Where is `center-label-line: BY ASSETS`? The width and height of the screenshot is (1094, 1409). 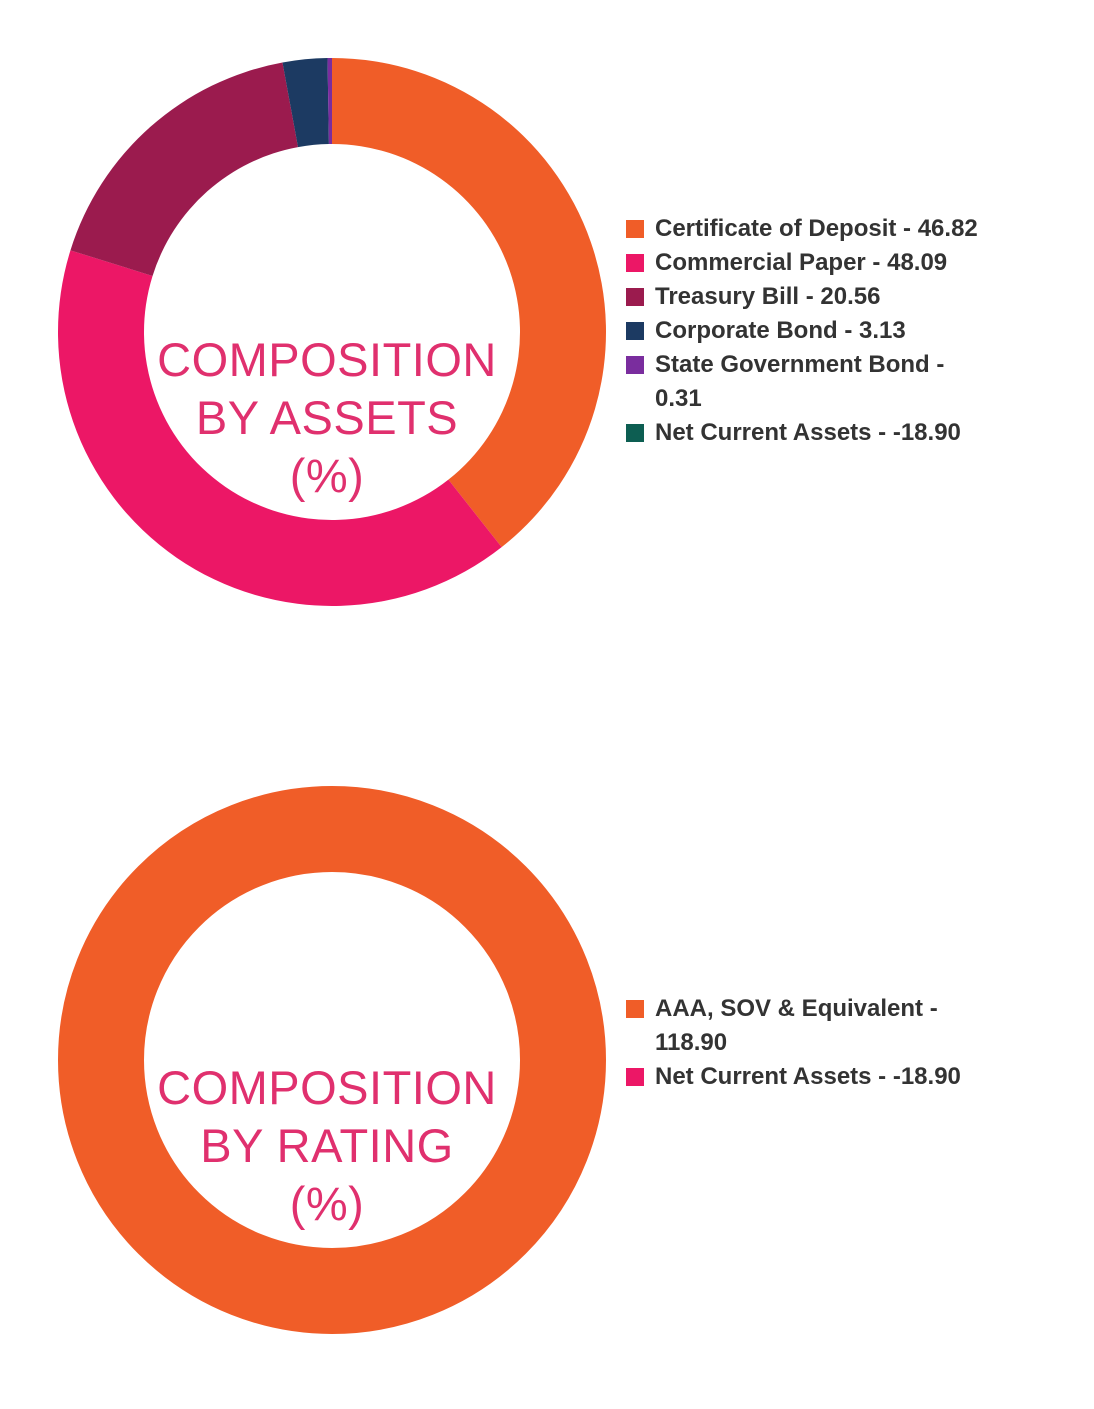 center-label-line: BY ASSETS is located at coordinates (327, 417).